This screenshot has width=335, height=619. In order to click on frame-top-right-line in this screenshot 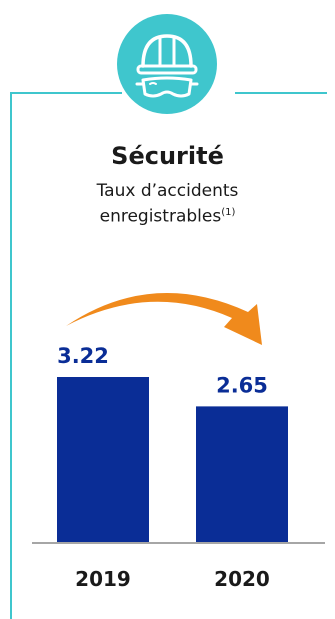, I will do `click(281, 93)`.